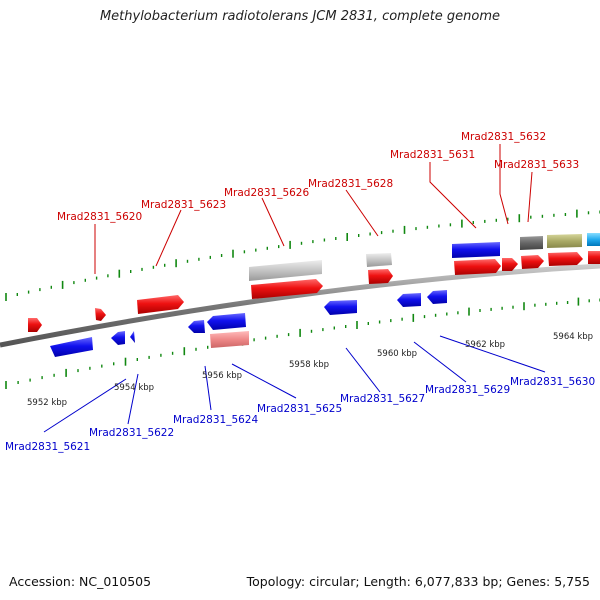 The width and height of the screenshot is (600, 600). I want to click on gene-label-5628: Mrad2831_5628, so click(350, 184).